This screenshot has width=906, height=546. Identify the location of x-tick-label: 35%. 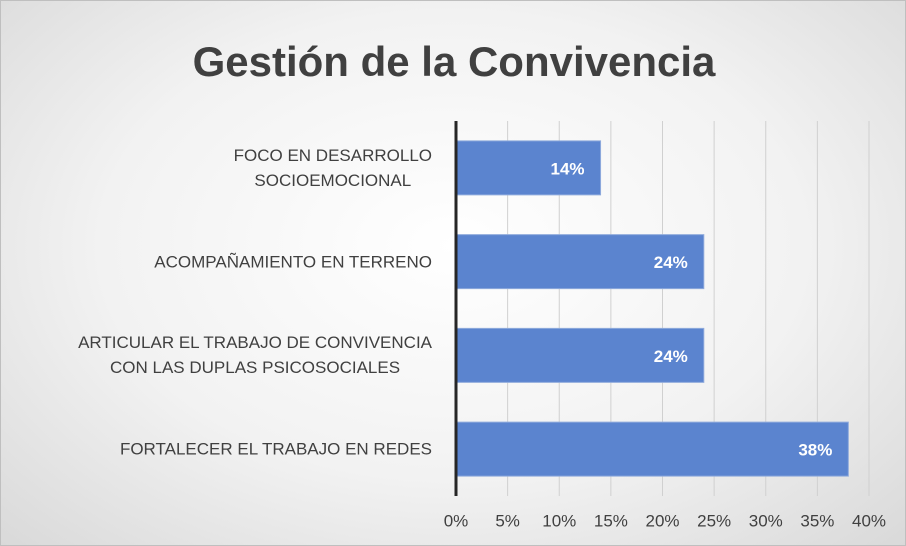
(817, 520).